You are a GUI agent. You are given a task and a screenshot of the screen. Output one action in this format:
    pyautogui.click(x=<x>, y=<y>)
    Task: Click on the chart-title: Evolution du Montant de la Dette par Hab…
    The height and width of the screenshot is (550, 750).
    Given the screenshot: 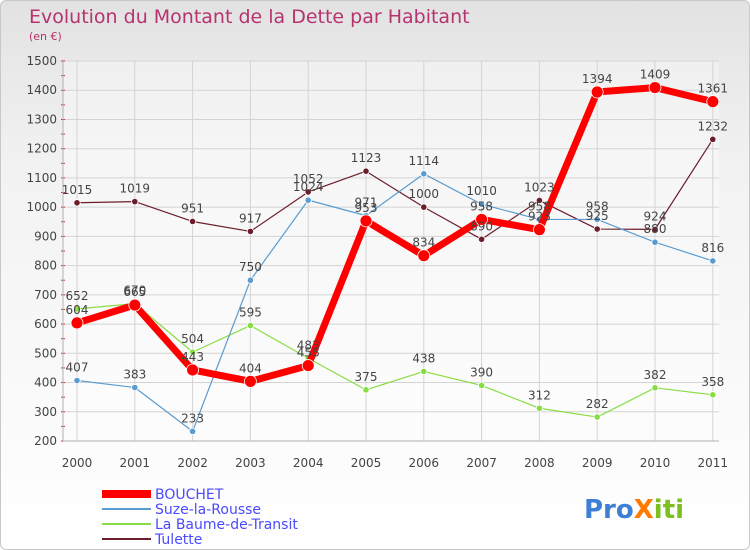 What is the action you would take?
    pyautogui.click(x=249, y=17)
    